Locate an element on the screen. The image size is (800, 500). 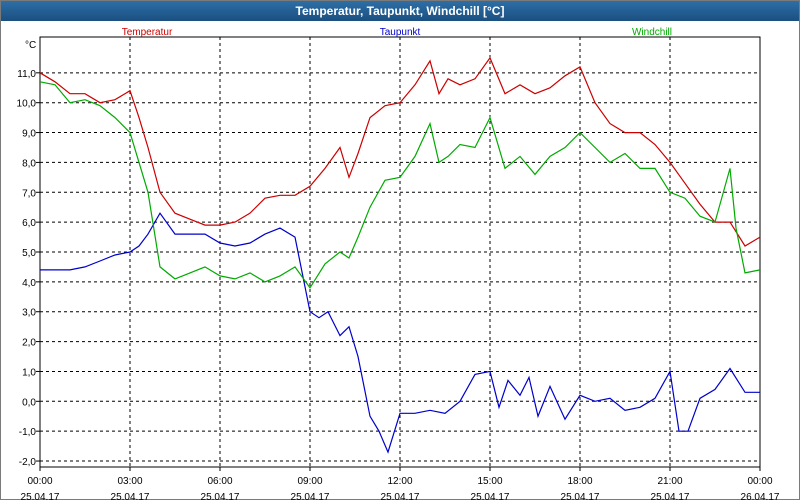
y-tick-label: 8,0 is located at coordinates (29, 163).